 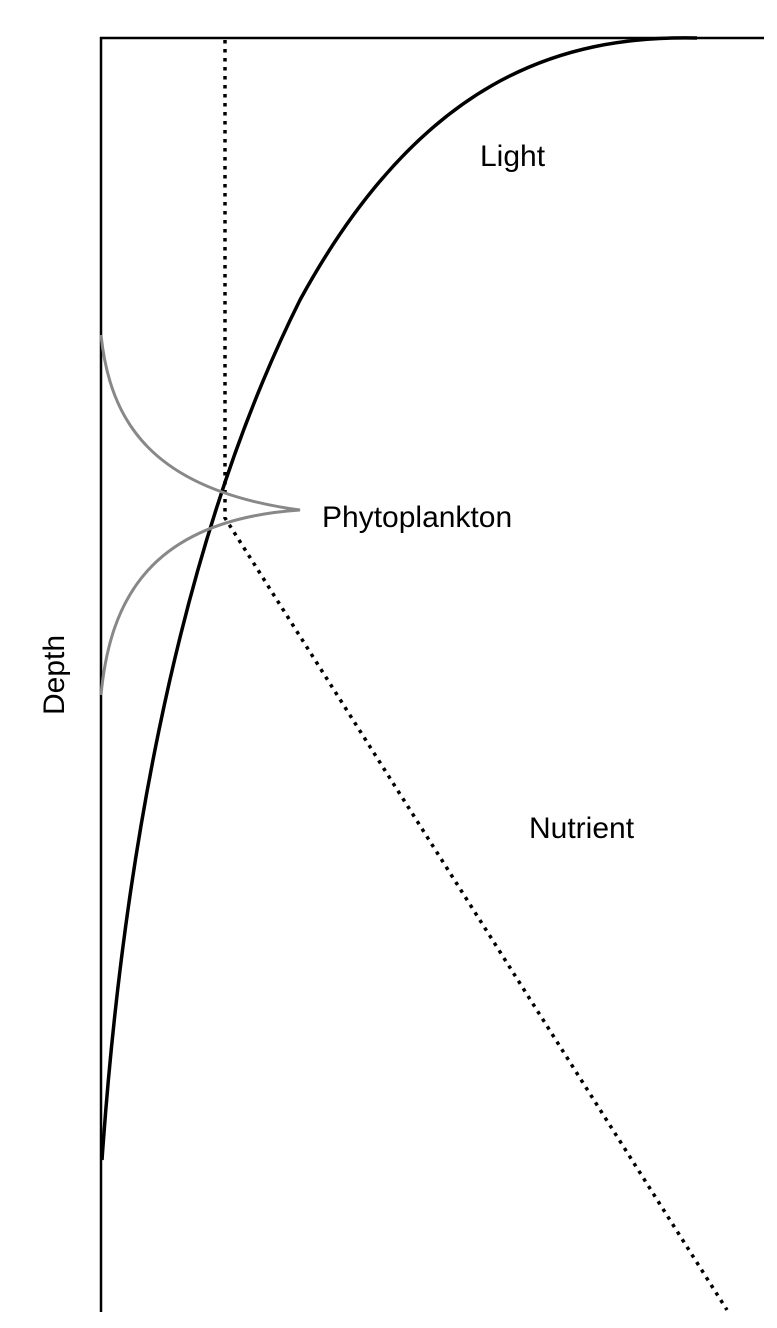 I want to click on nutrient-label: Nutrient, so click(x=582, y=828).